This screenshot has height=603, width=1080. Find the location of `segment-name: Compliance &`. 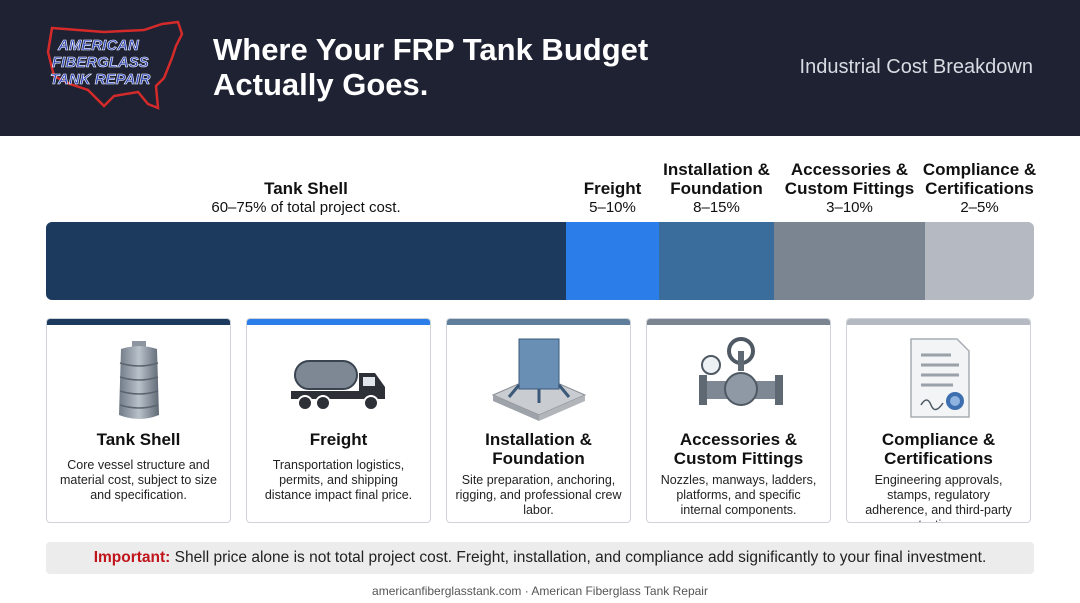

segment-name: Compliance & is located at coordinates (979, 169).